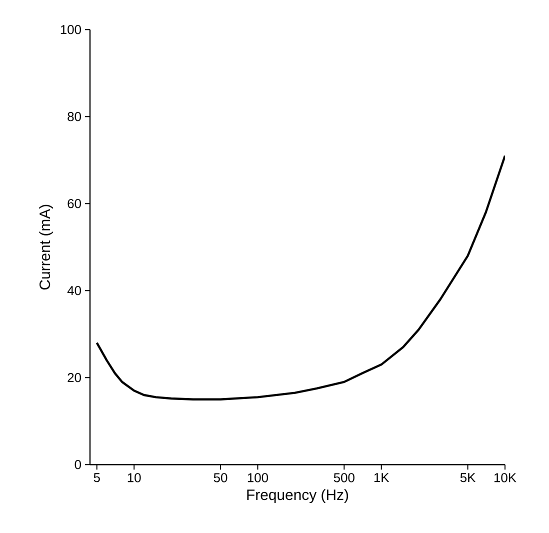  I want to click on y-tick-label: 40, so click(74, 291).